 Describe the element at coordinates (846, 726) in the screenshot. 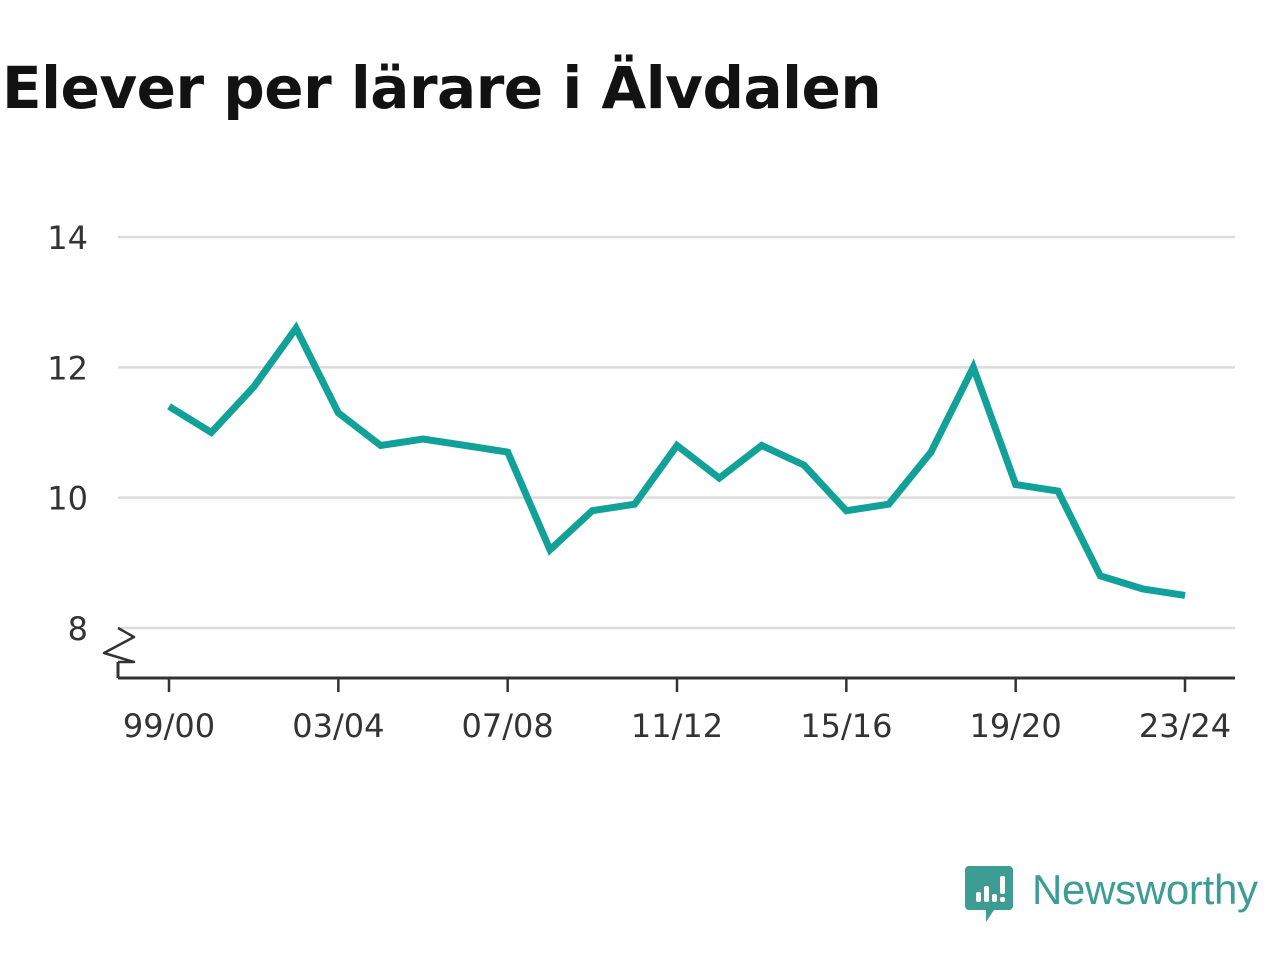

I see `x-tick-label-15-16: 15/16` at that location.